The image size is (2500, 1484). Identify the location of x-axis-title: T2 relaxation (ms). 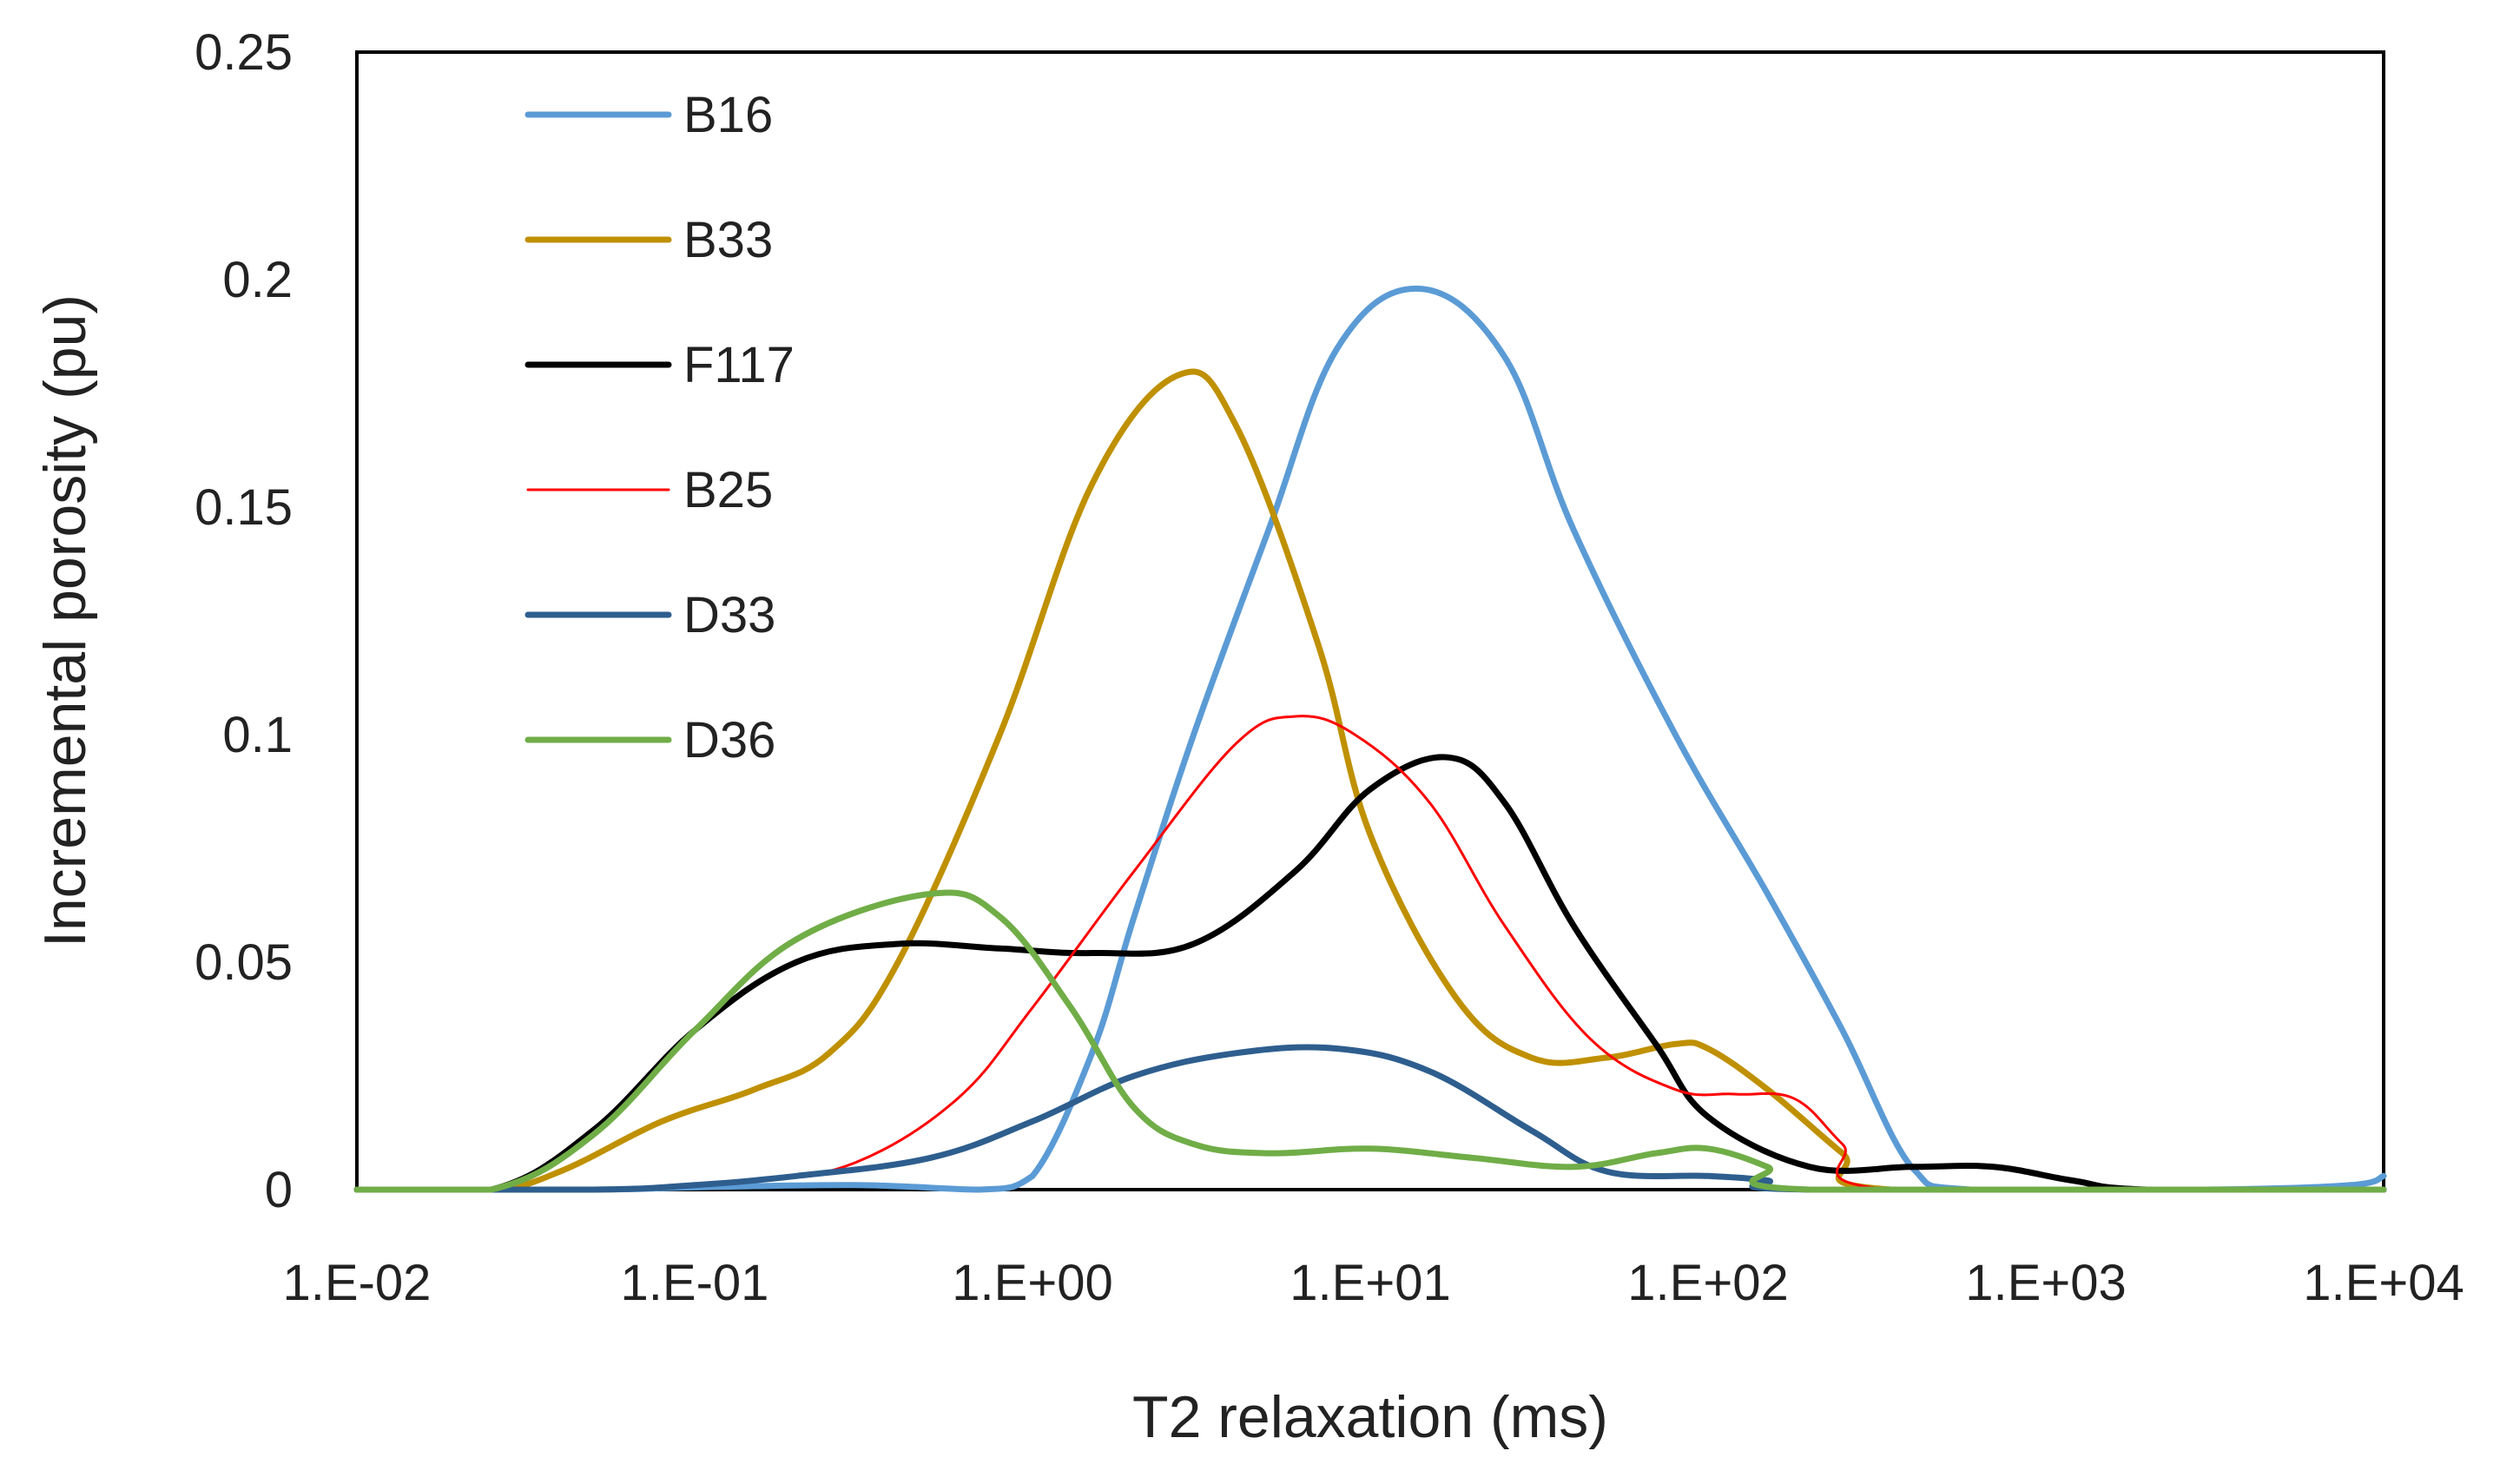
(1370, 1417).